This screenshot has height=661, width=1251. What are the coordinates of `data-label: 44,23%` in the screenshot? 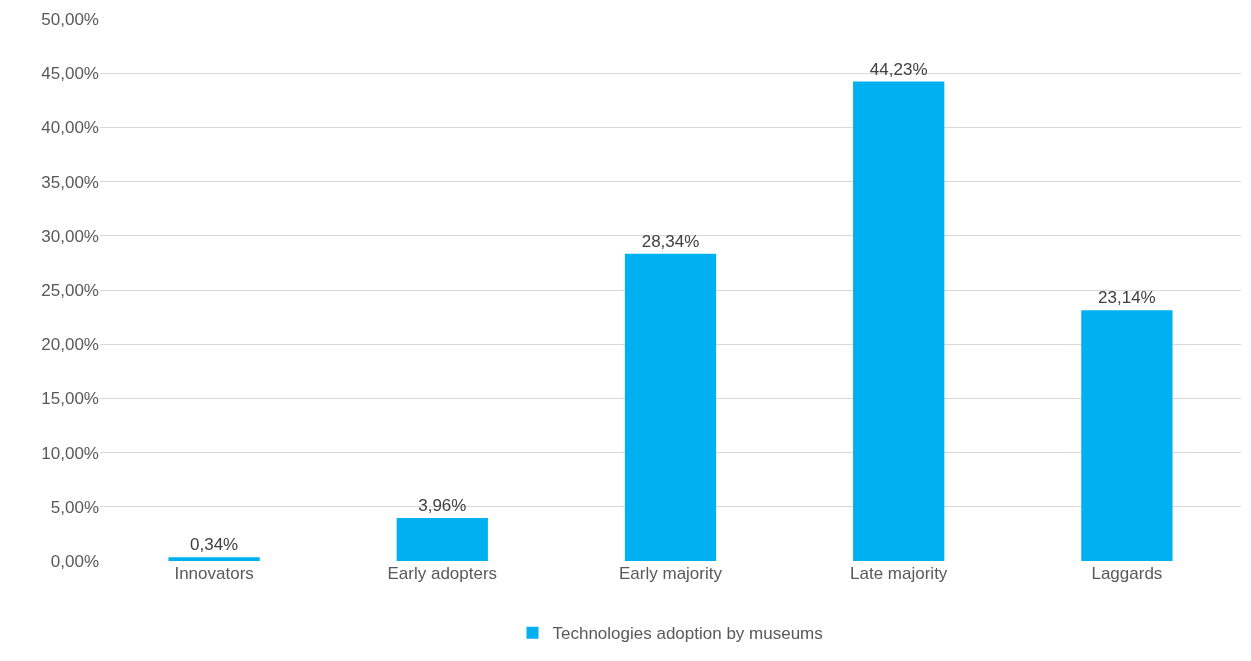 It's located at (898, 69).